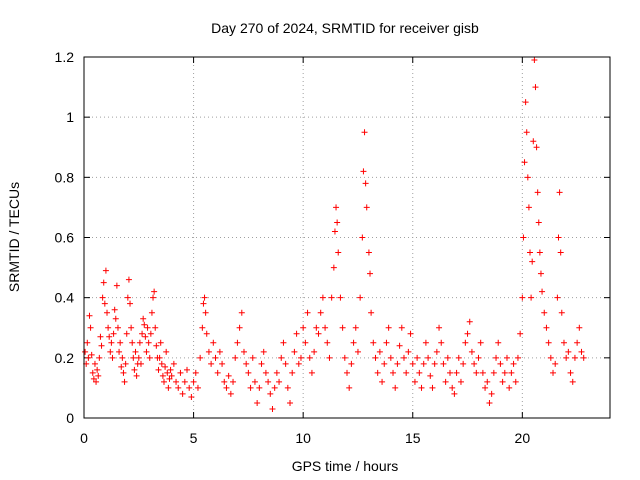  Describe the element at coordinates (345, 466) in the screenshot. I see `x-axis-label: GPS time / hours` at that location.